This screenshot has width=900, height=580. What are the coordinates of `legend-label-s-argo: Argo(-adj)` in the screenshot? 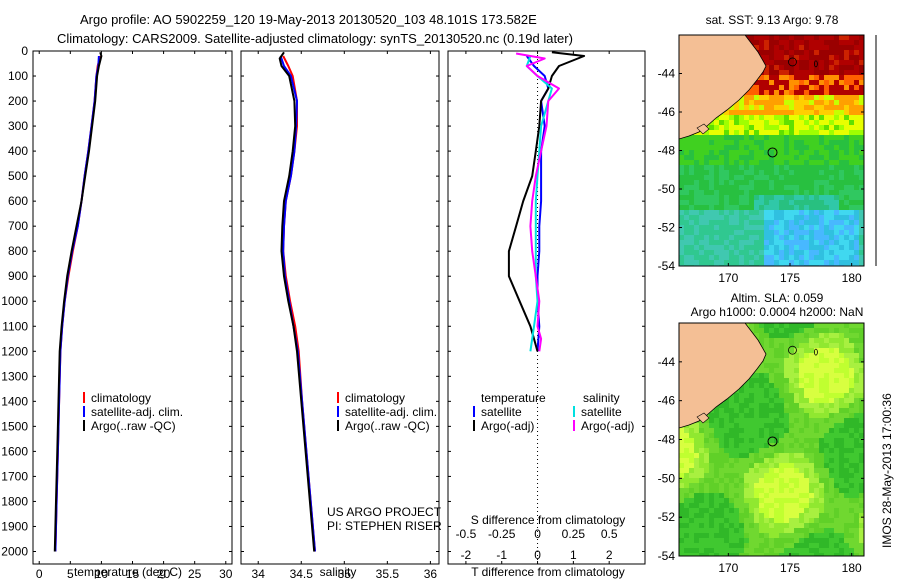 It's located at (607, 426).